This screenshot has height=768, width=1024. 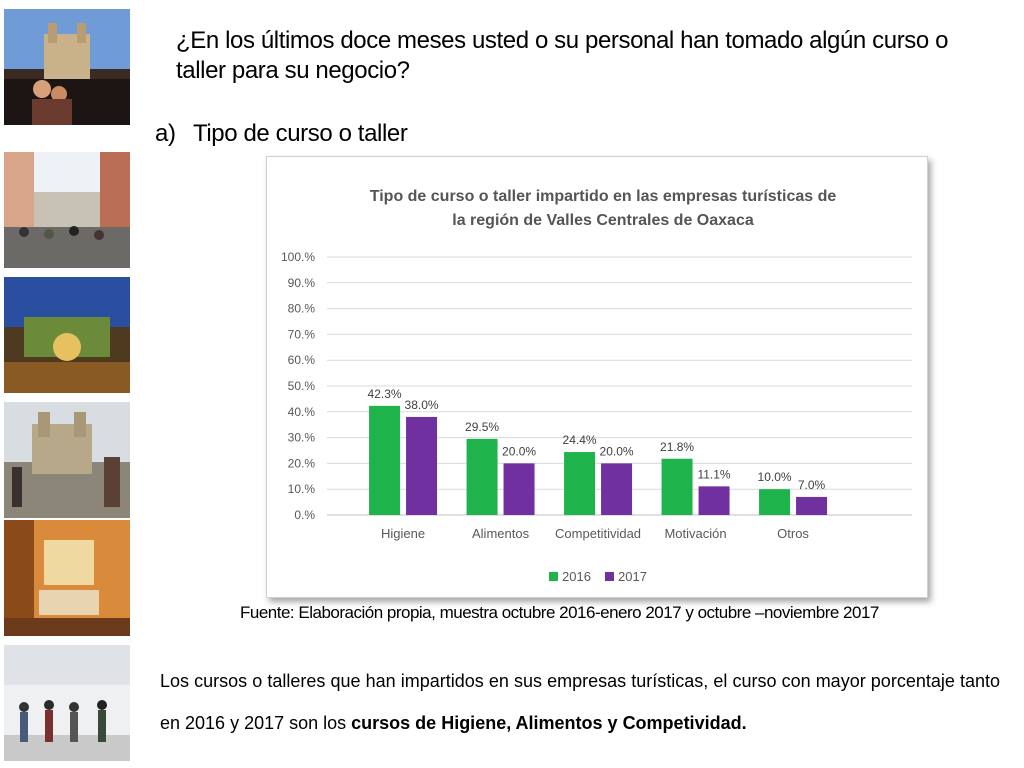 I want to click on x-category-label: Higiene, so click(x=403, y=533).